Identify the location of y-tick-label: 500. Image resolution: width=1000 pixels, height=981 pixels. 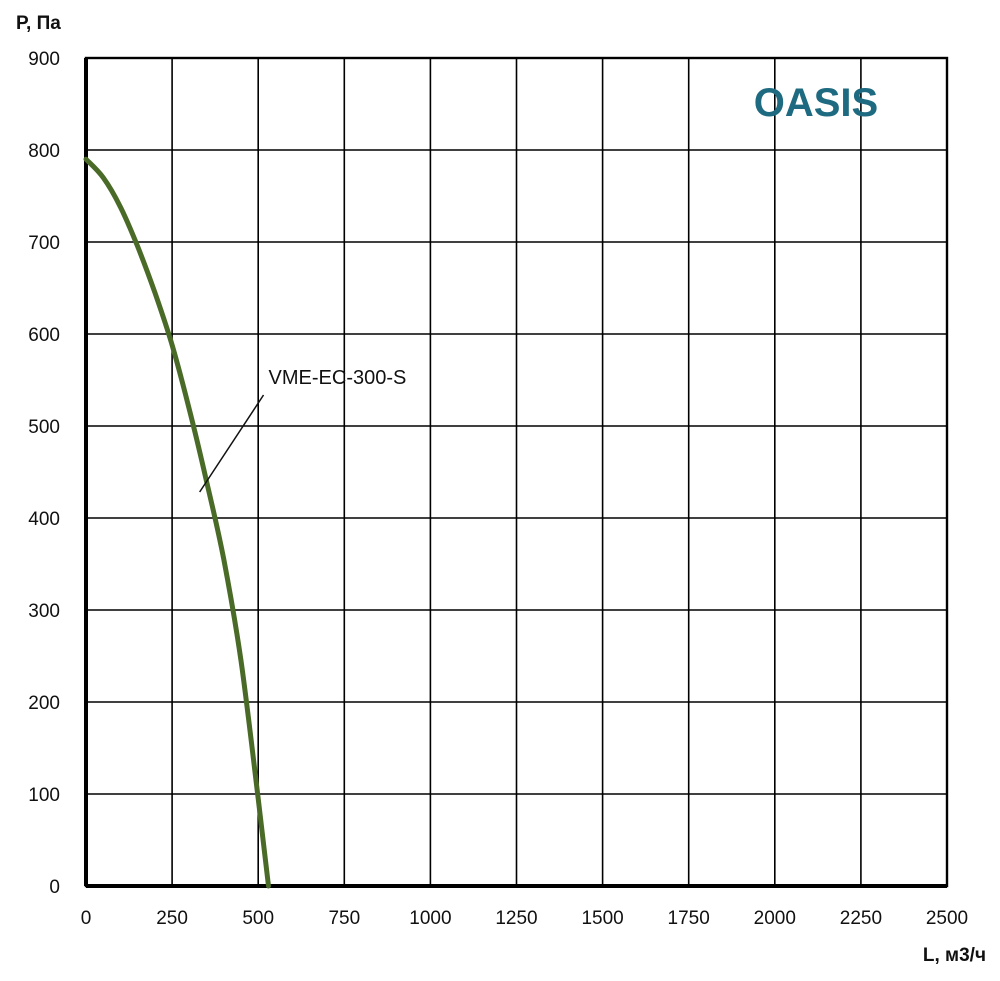
(44, 427).